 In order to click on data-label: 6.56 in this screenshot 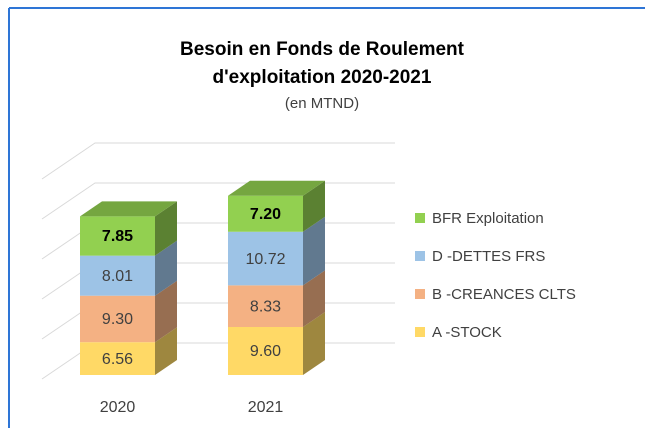, I will do `click(117, 359)`.